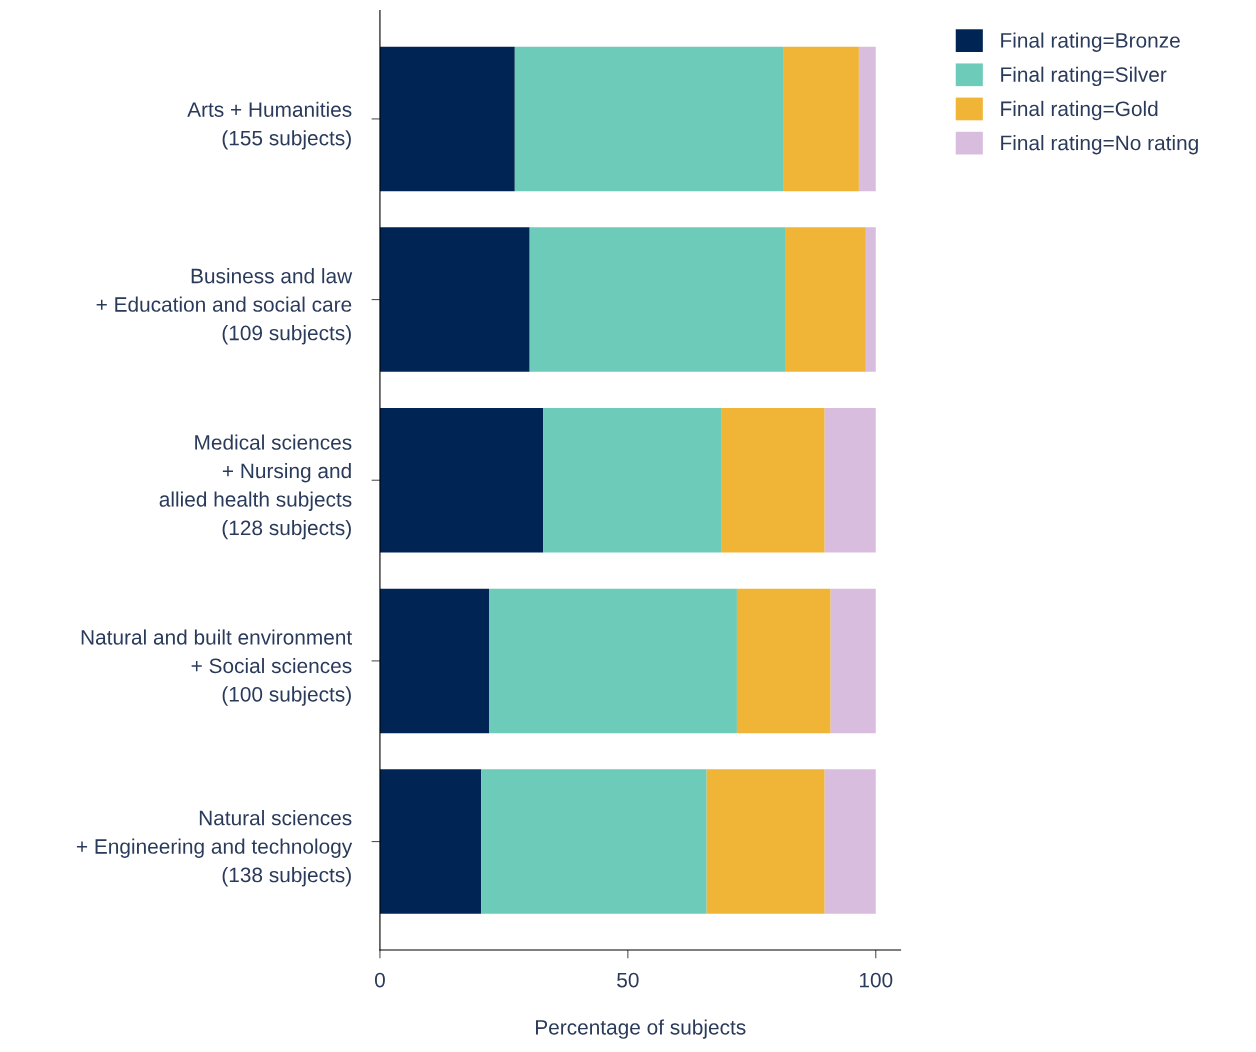  Describe the element at coordinates (1084, 76) in the screenshot. I see `legend-label: Final rating=Silver` at that location.